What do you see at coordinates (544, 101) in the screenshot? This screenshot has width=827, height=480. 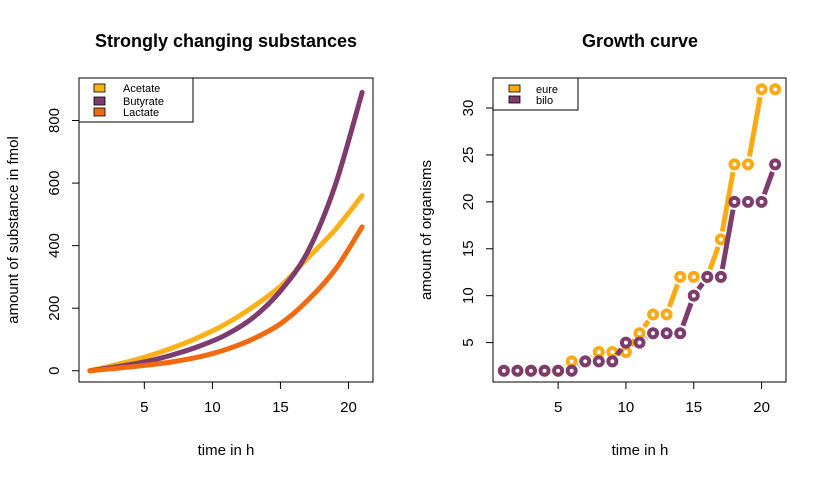 I see `legend-label-bilo: bilo` at bounding box center [544, 101].